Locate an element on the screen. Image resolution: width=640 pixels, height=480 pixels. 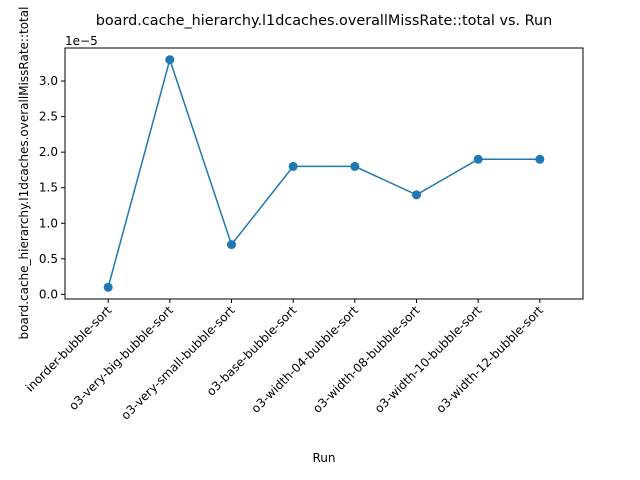
y-tick-label: 2.0 is located at coordinates (48, 152).